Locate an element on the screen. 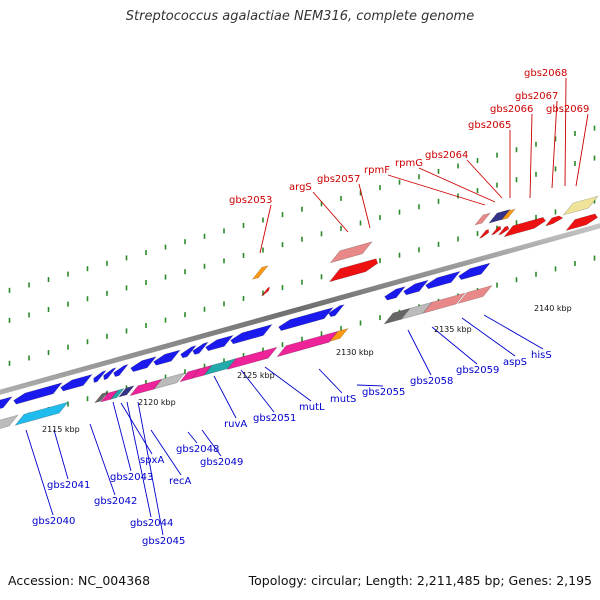 Image resolution: width=600 pixels, height=600 pixels. gene-label-ruva: ruvA is located at coordinates (235, 424).